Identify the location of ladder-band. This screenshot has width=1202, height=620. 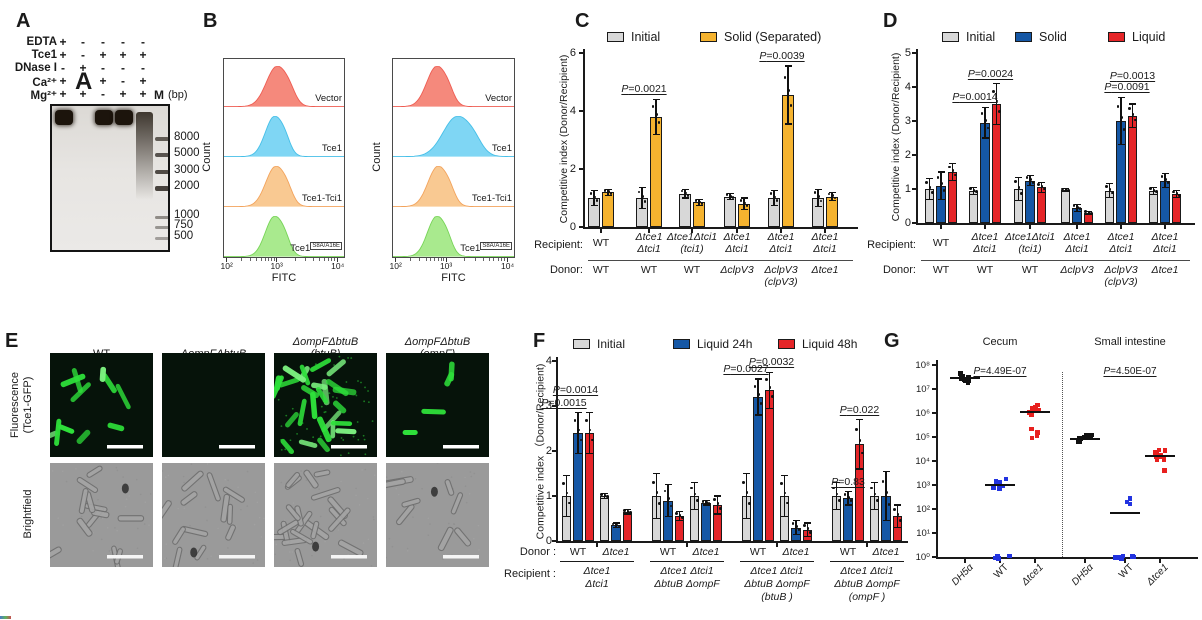
(161, 238).